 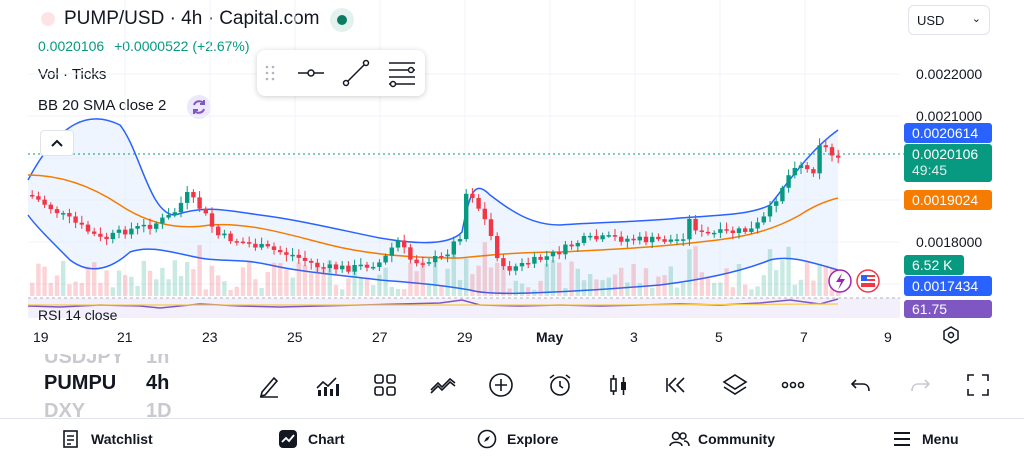 What do you see at coordinates (902, 439) in the screenshot?
I see `hamburger-menu-icon` at bounding box center [902, 439].